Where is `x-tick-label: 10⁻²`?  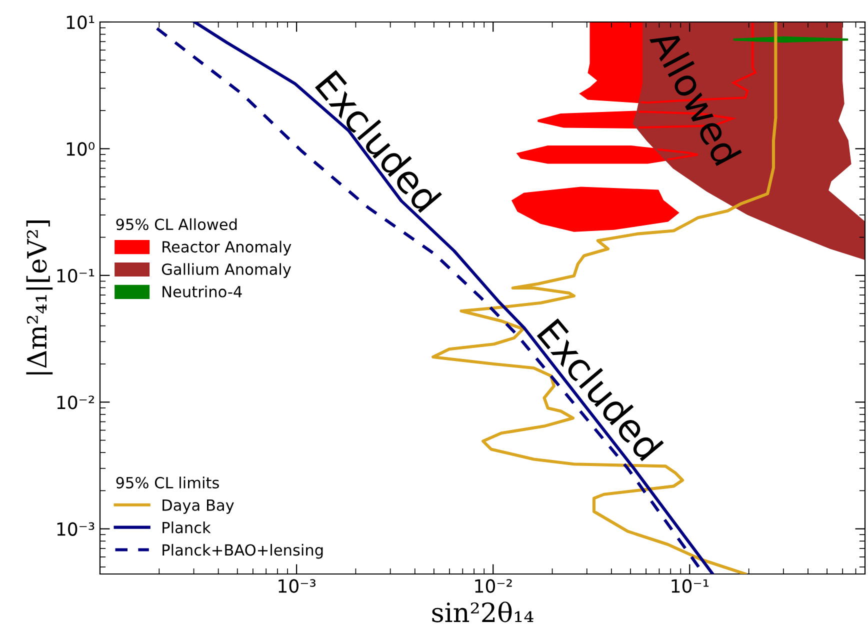
x-tick-label: 10⁻² is located at coordinates (493, 586).